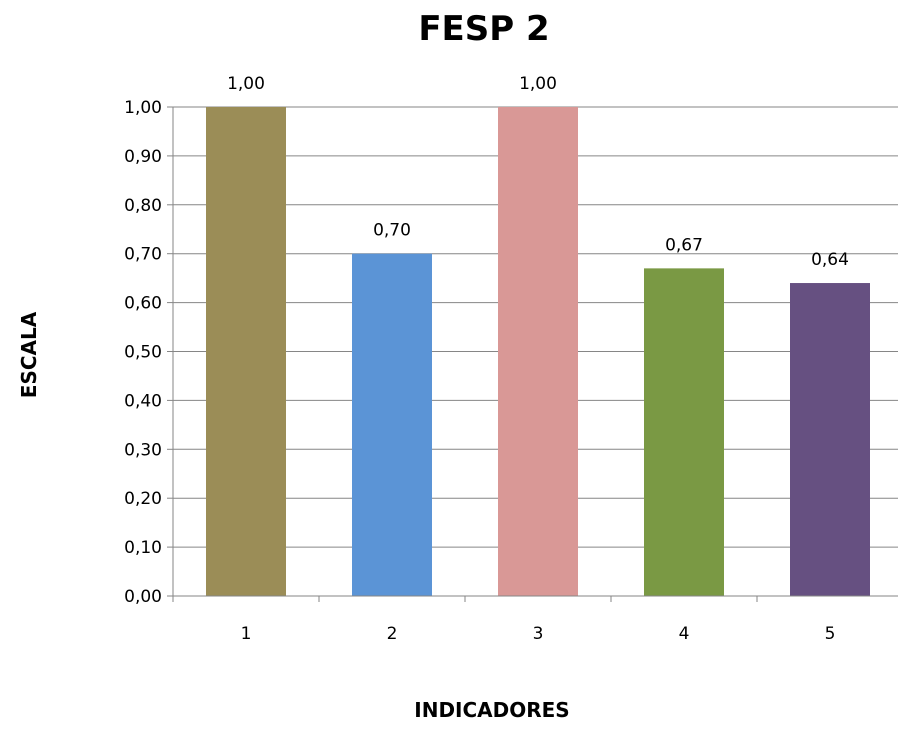  Describe the element at coordinates (684, 634) in the screenshot. I see `x-tick-label: 4` at that location.